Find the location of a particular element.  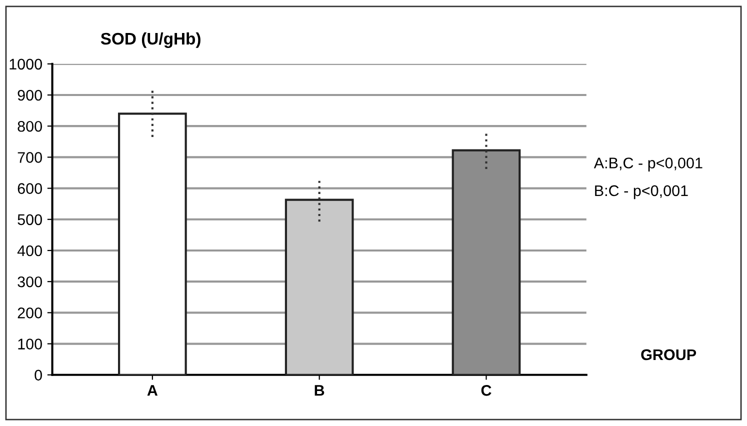

x-tick-label: B is located at coordinates (319, 390).